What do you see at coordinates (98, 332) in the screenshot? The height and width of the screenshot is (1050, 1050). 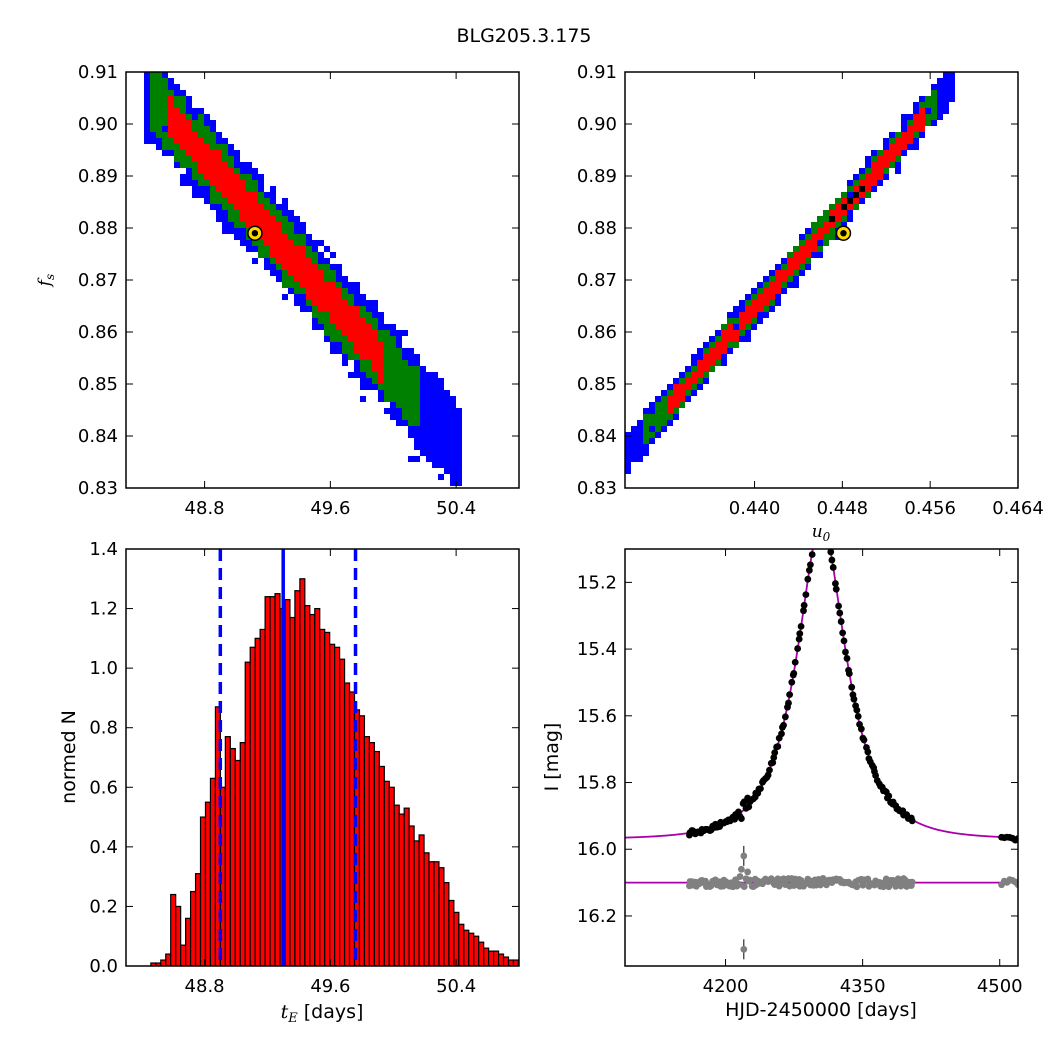 I see `y-tick-label: 0.86` at bounding box center [98, 332].